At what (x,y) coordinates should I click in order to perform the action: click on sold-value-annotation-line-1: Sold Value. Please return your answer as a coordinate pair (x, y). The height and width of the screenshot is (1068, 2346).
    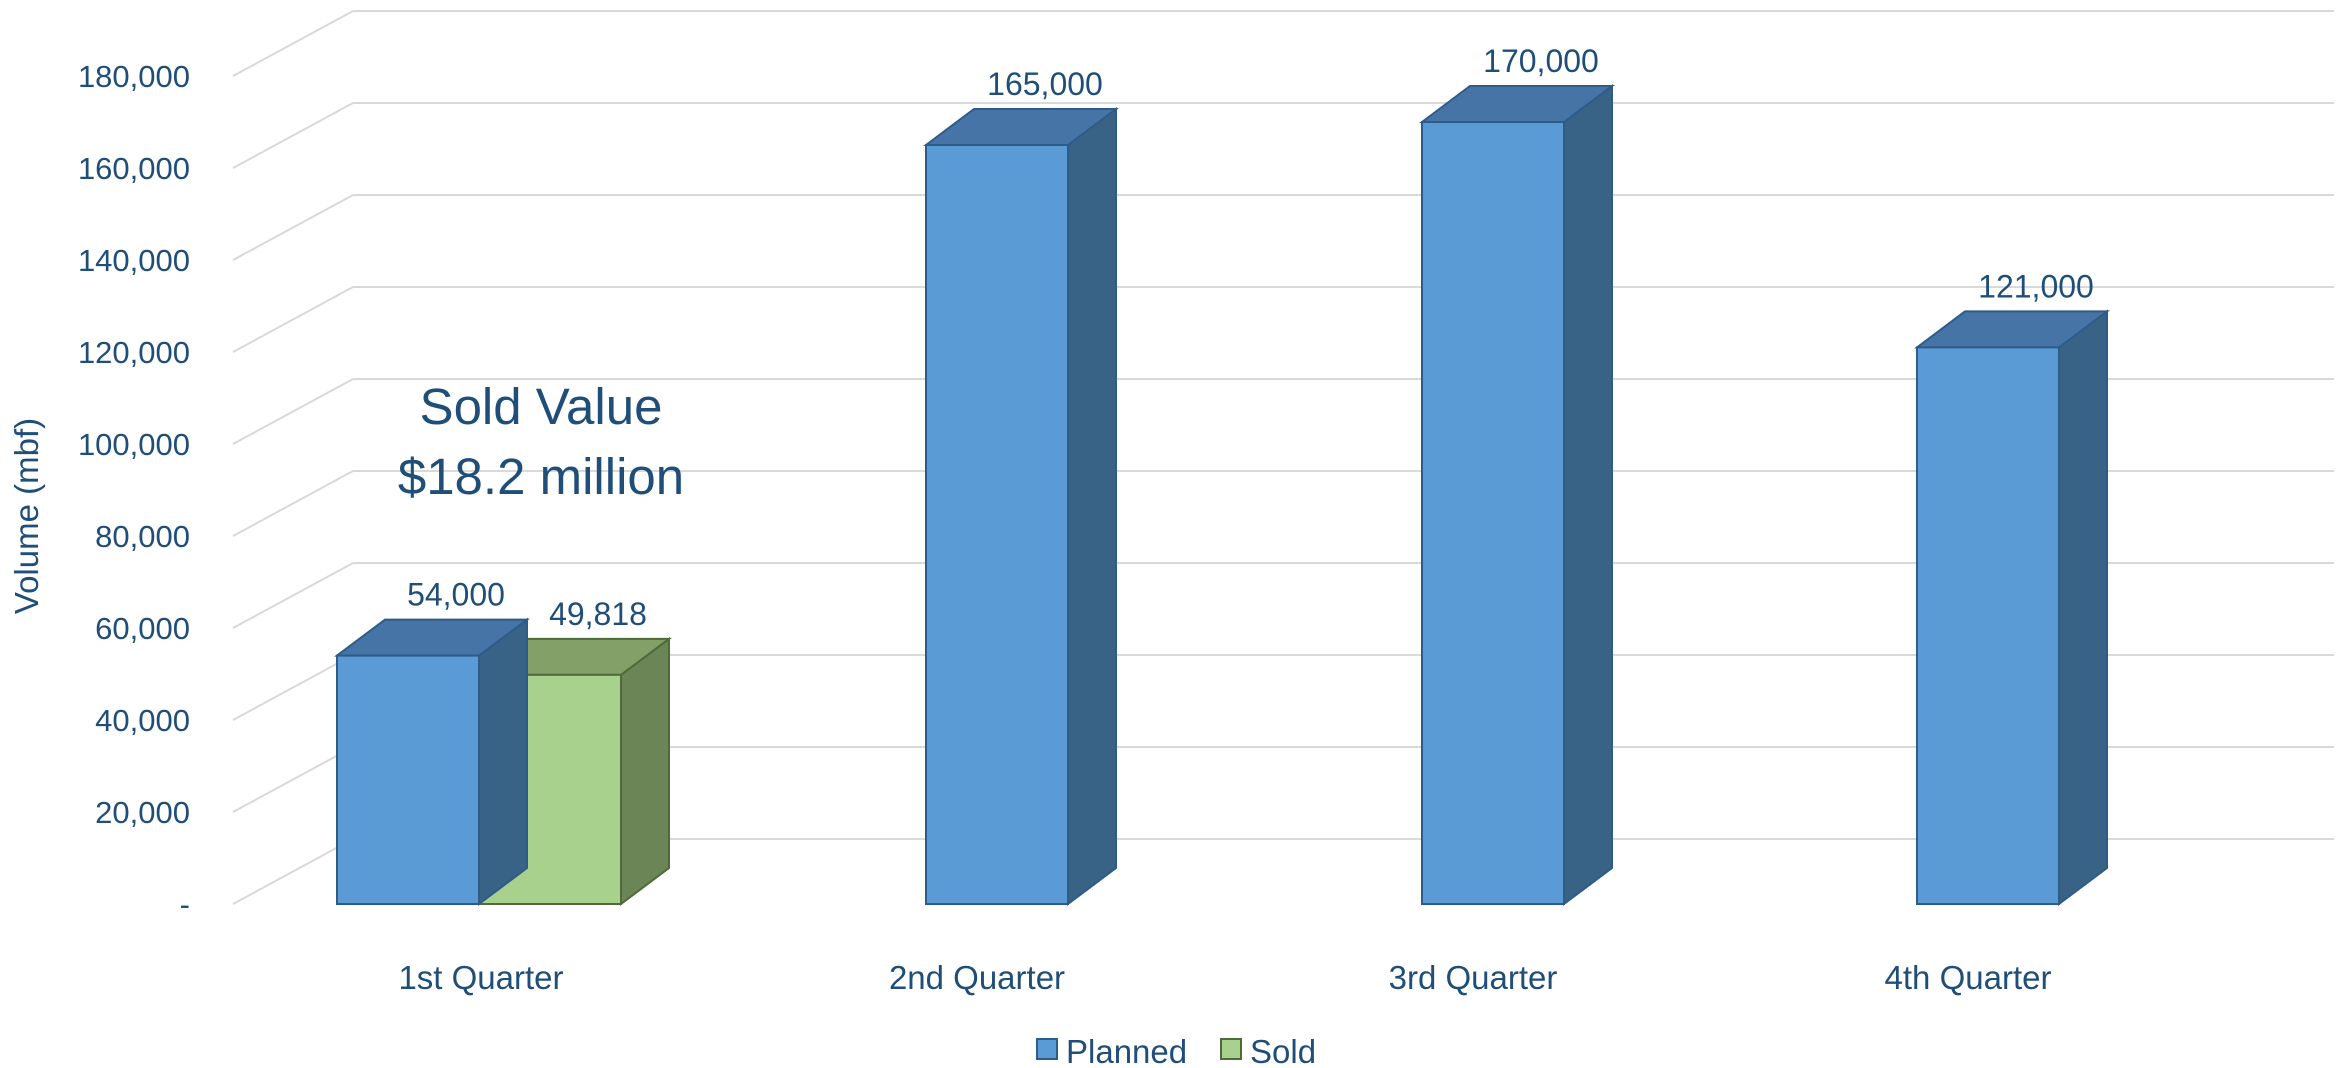
    Looking at the image, I should click on (541, 406).